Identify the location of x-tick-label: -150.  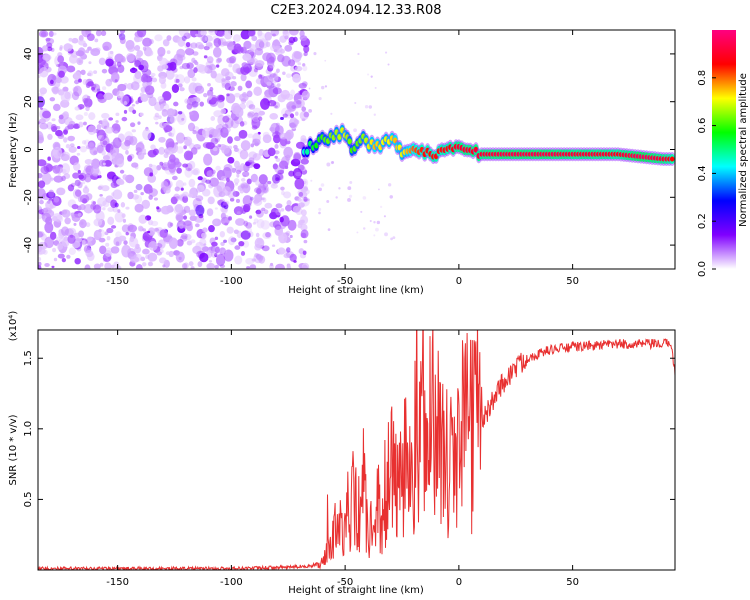
(117, 582).